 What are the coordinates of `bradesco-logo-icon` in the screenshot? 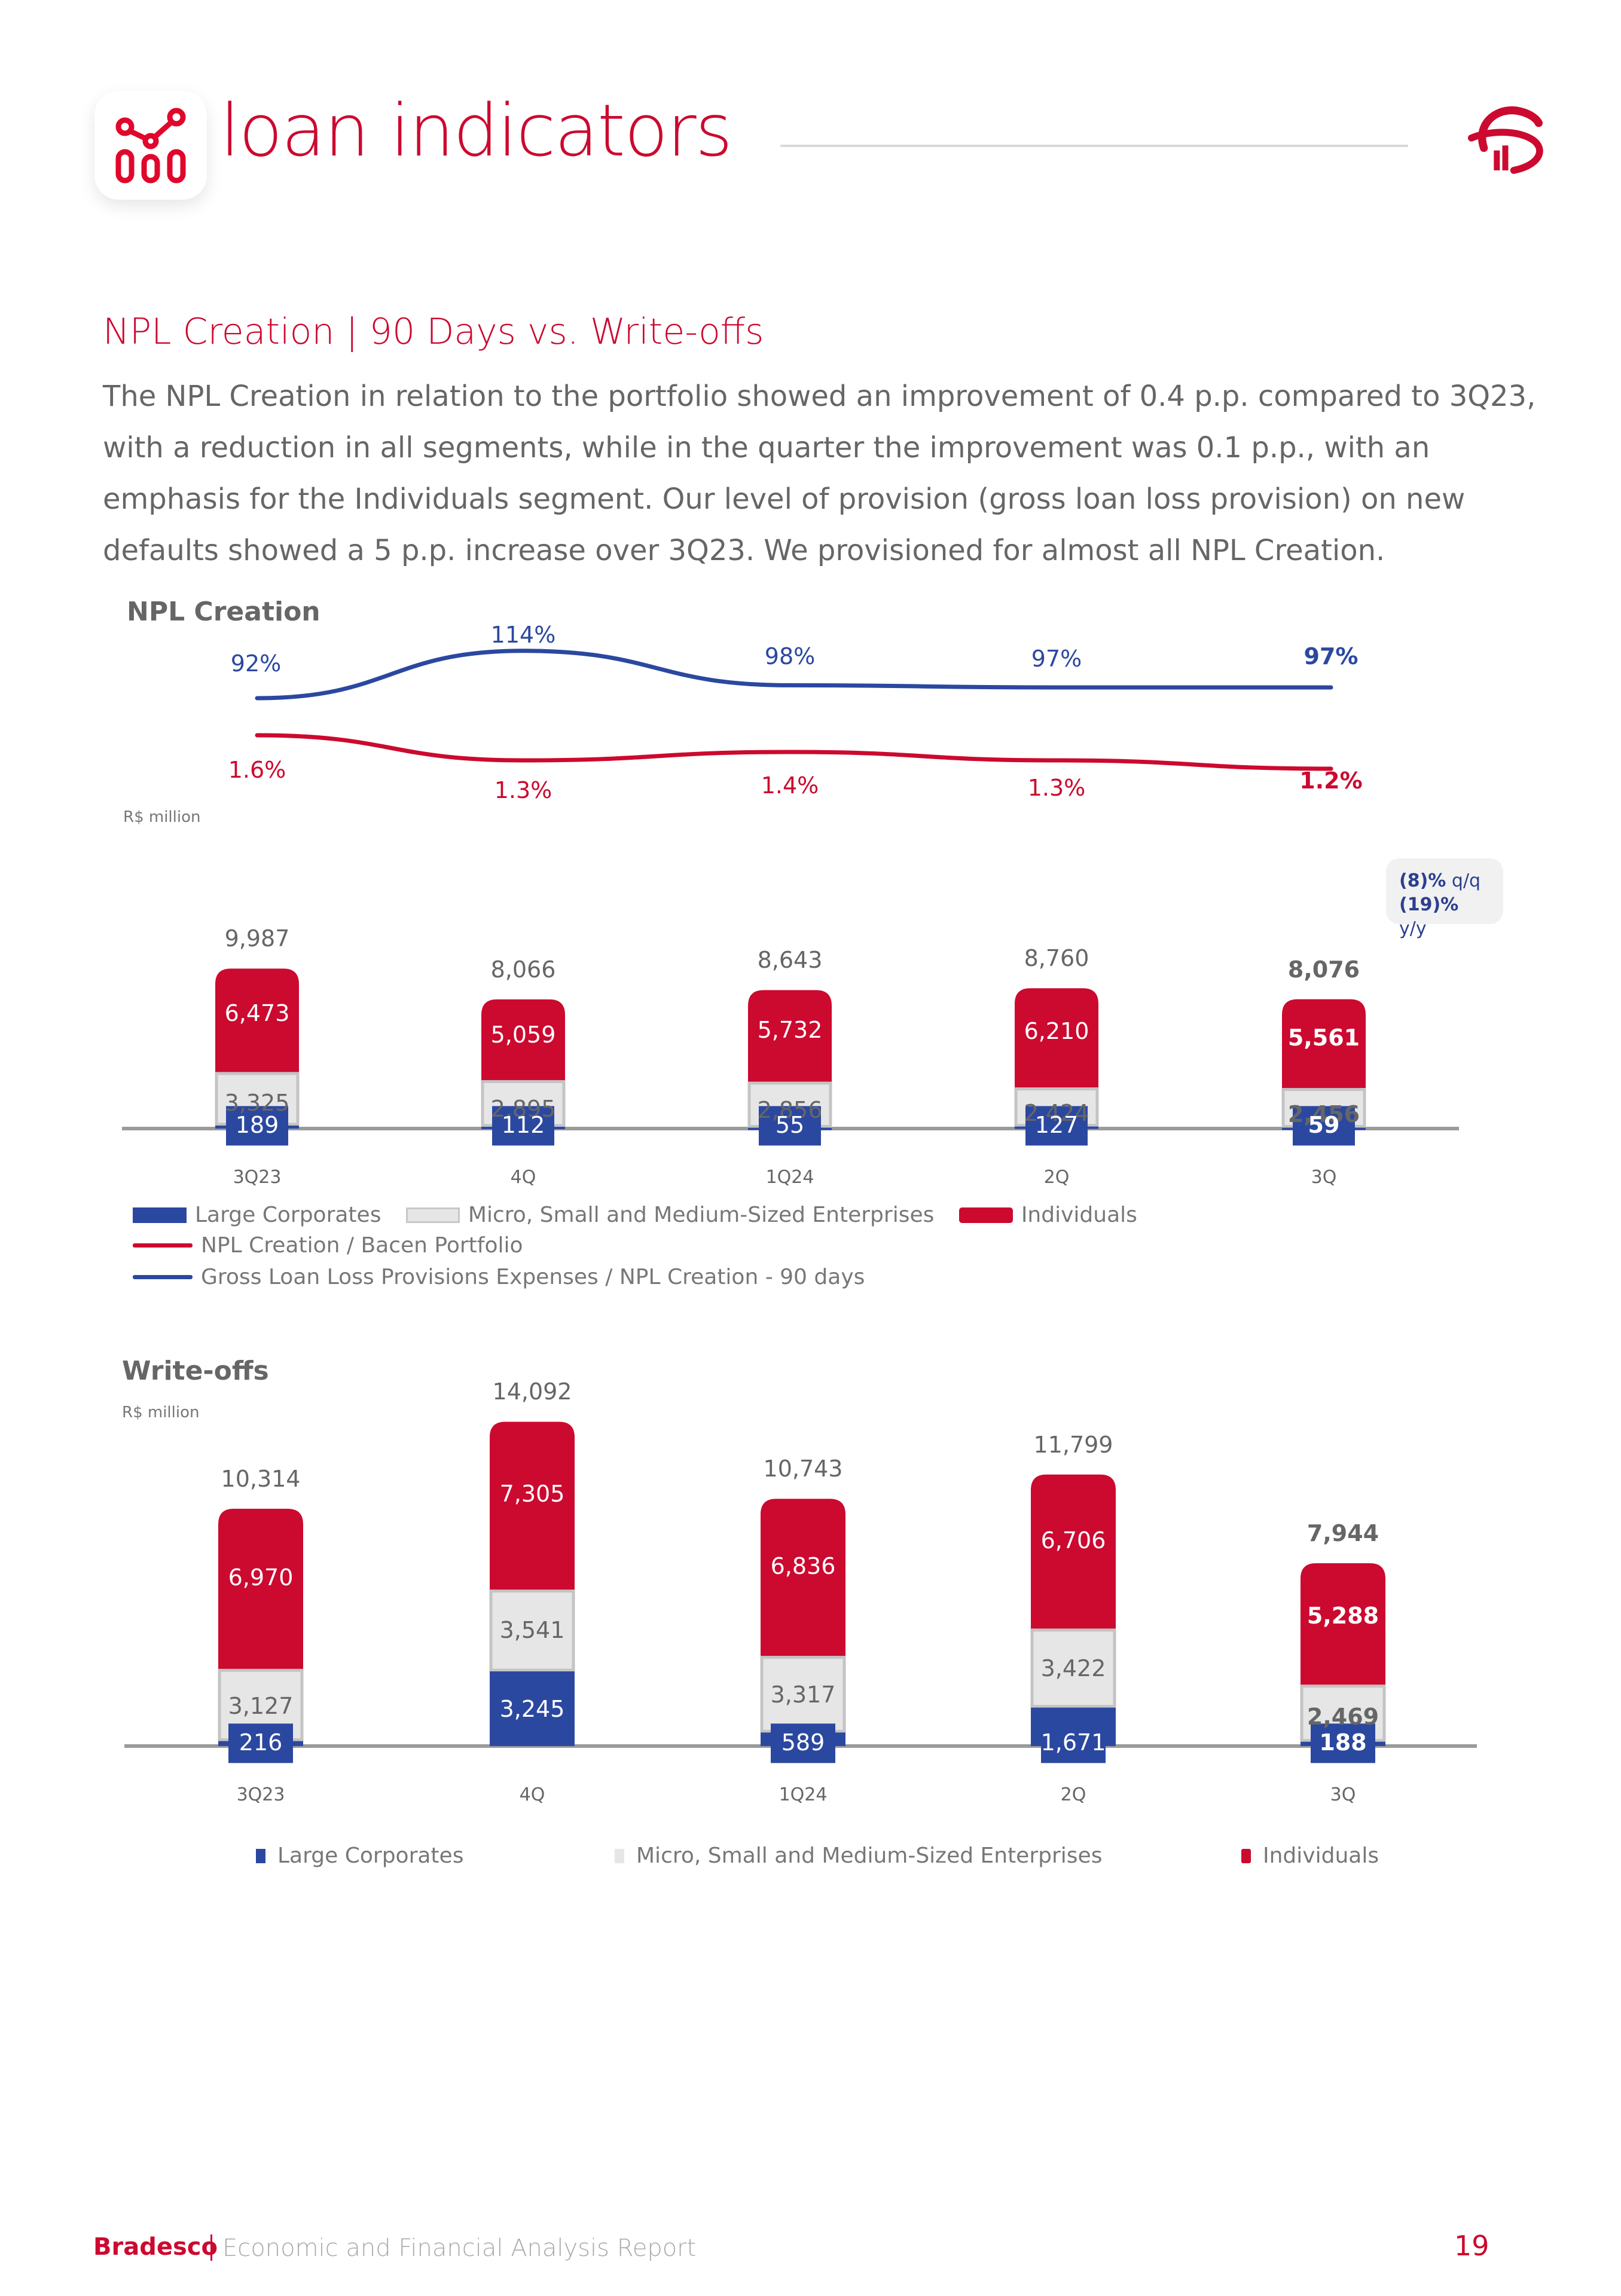 It's located at (1504, 140).